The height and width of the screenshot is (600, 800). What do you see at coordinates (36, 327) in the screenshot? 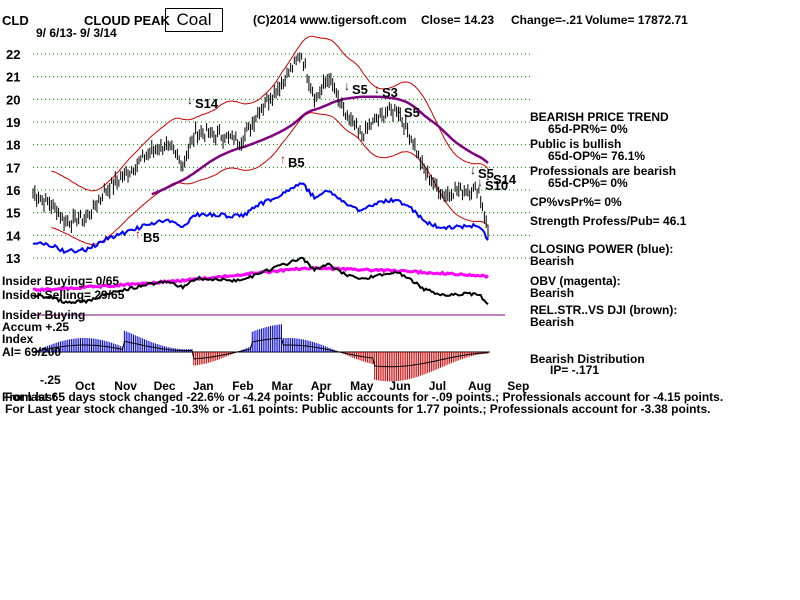
I see `accum-label: Accum +.25` at bounding box center [36, 327].